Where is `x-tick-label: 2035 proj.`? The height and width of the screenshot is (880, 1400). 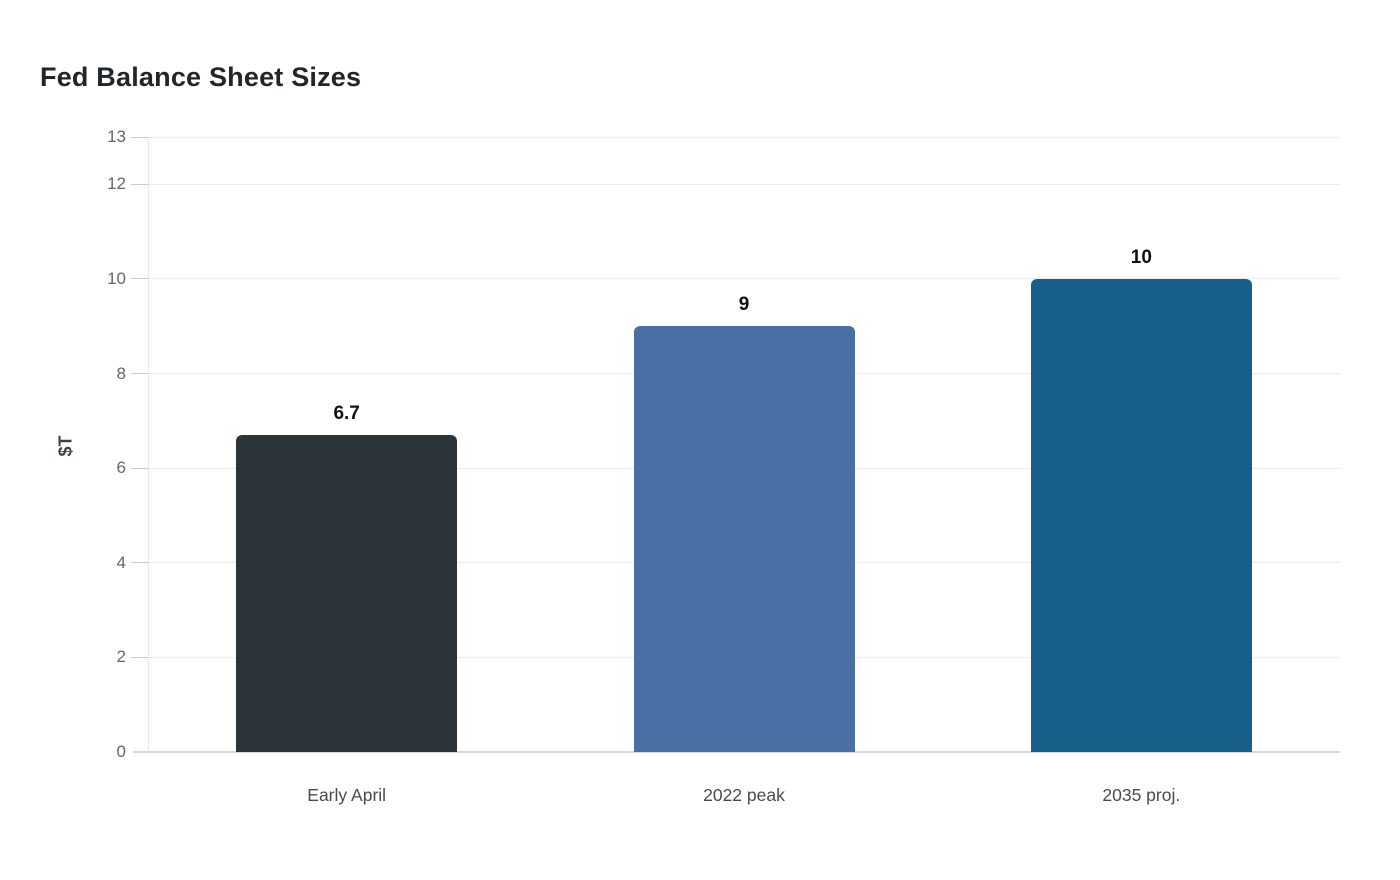
x-tick-label: 2035 proj. is located at coordinates (1141, 795).